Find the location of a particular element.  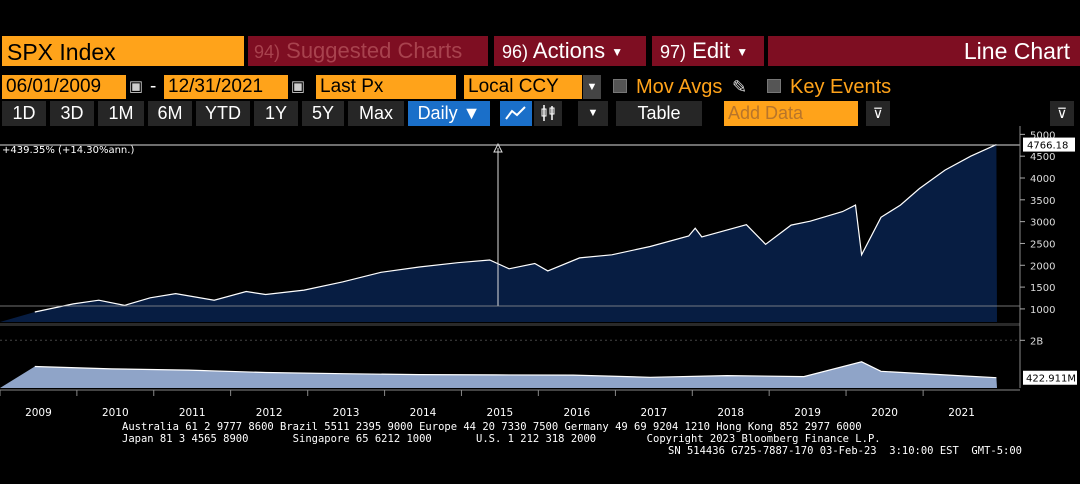

end-date-field: 12/31/2021 is located at coordinates (226, 87).